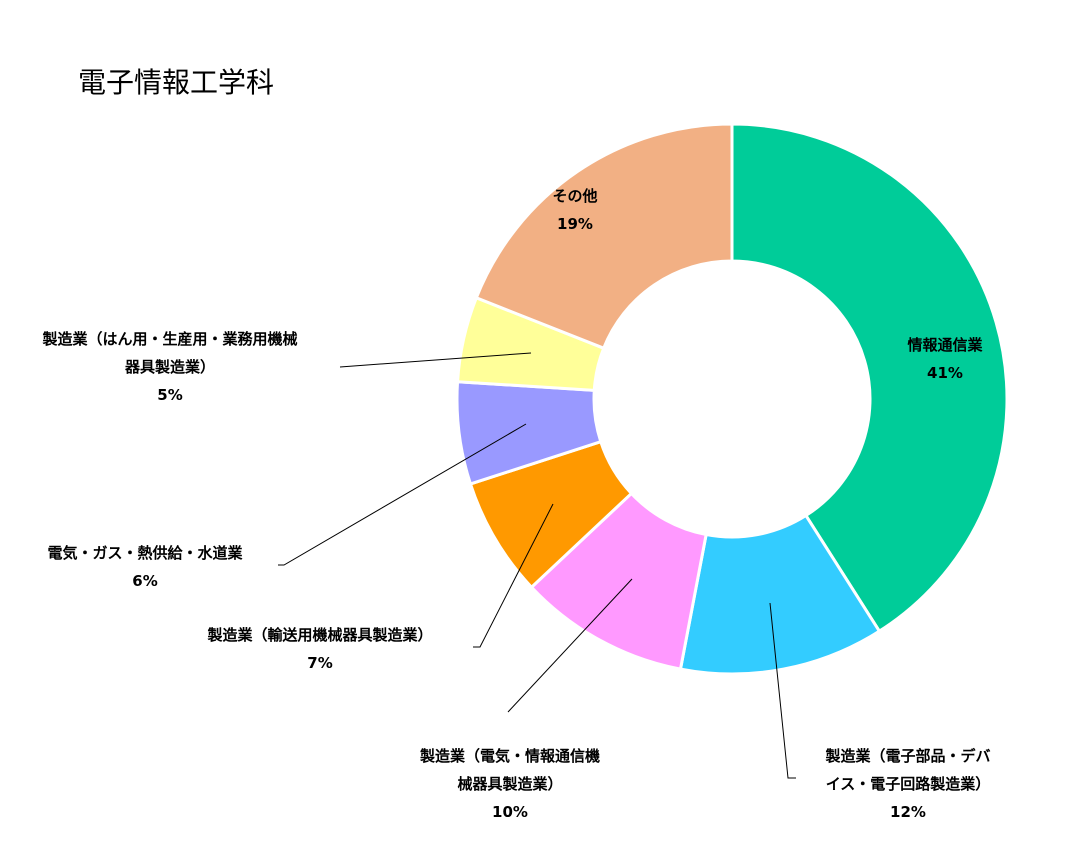 The image size is (1092, 859). What do you see at coordinates (509, 784) in the screenshot?
I see `slice-category-label: 械器具製造業）` at bounding box center [509, 784].